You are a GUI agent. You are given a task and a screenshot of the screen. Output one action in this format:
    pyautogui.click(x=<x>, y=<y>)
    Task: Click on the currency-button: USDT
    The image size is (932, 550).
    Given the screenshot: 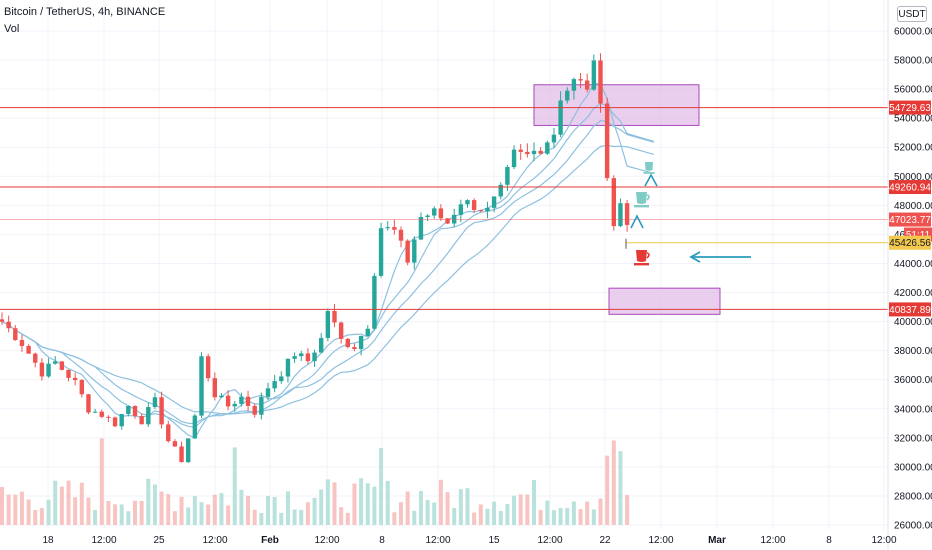 What is the action you would take?
    pyautogui.click(x=912, y=14)
    